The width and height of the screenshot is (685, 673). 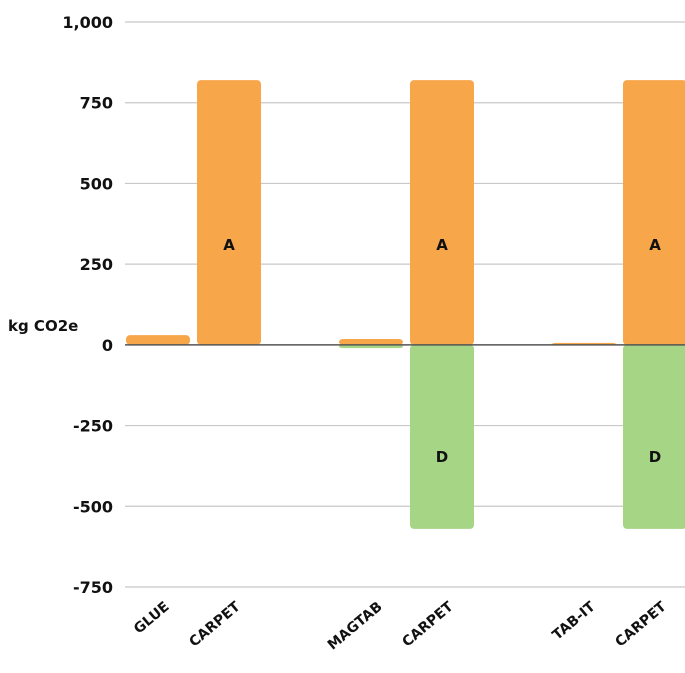 What do you see at coordinates (93, 587) in the screenshot?
I see `y-tick-label: -750` at bounding box center [93, 587].